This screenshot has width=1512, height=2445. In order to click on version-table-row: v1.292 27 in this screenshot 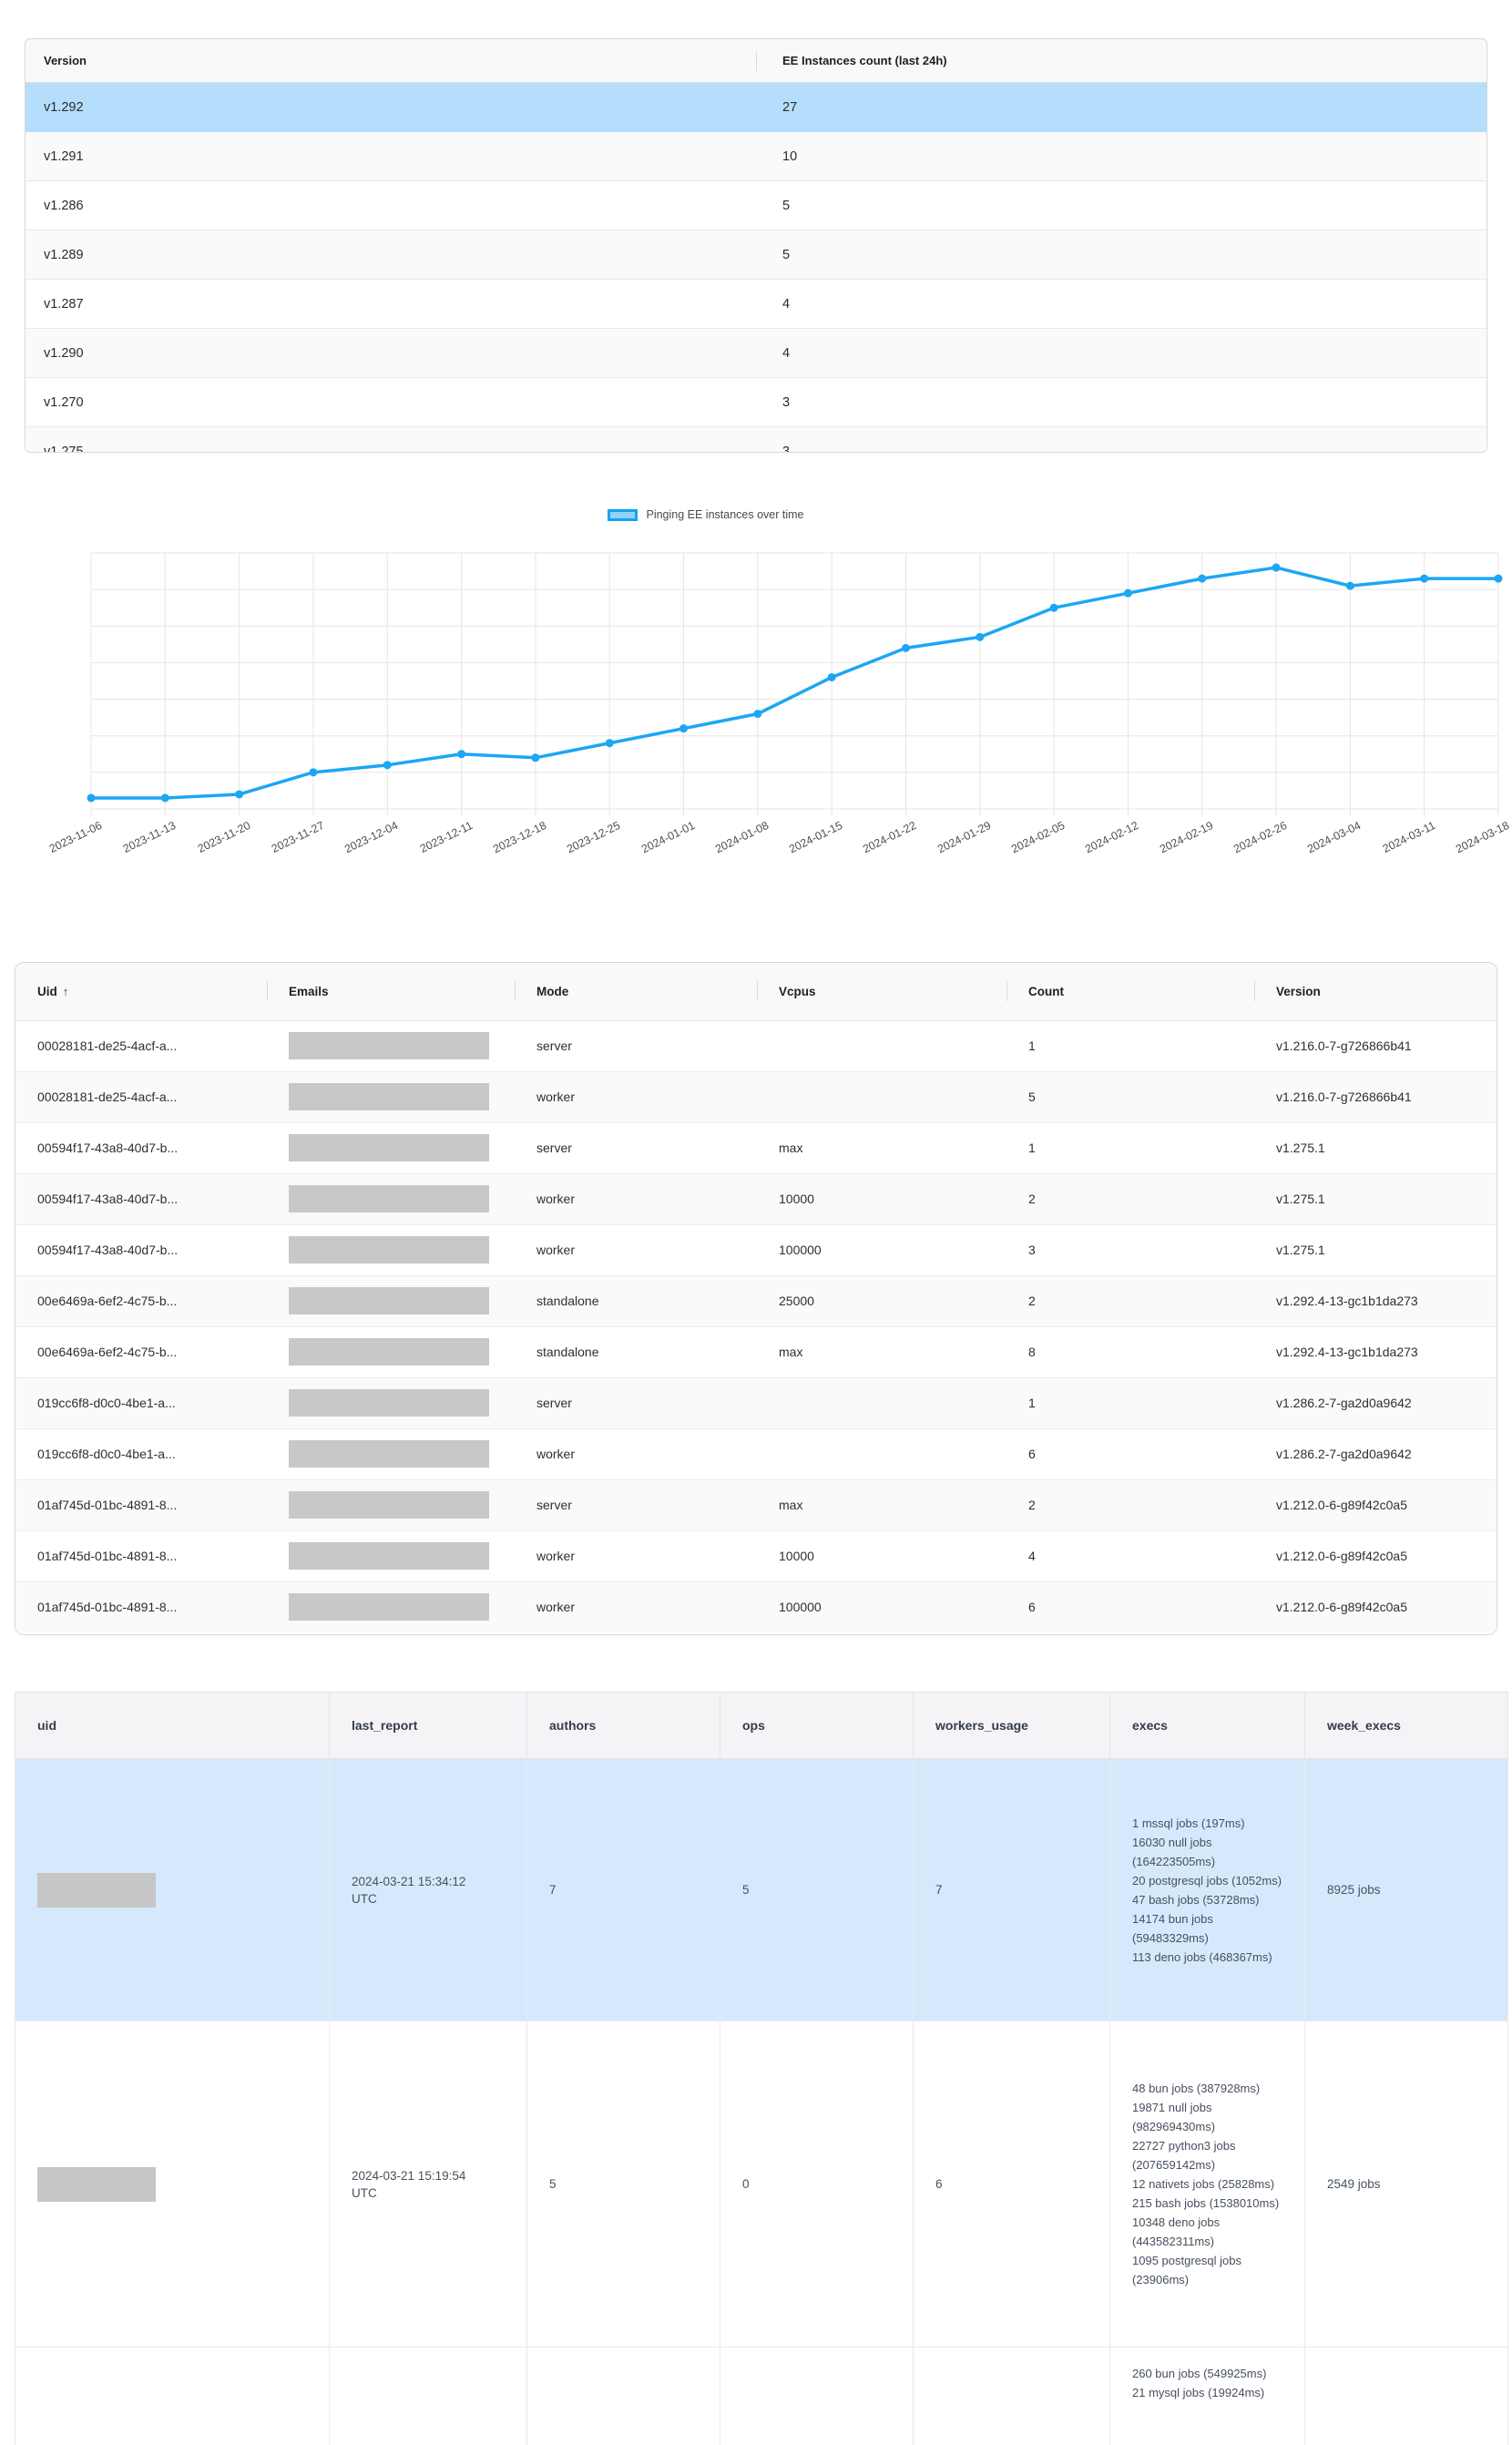, I will do `click(756, 107)`.